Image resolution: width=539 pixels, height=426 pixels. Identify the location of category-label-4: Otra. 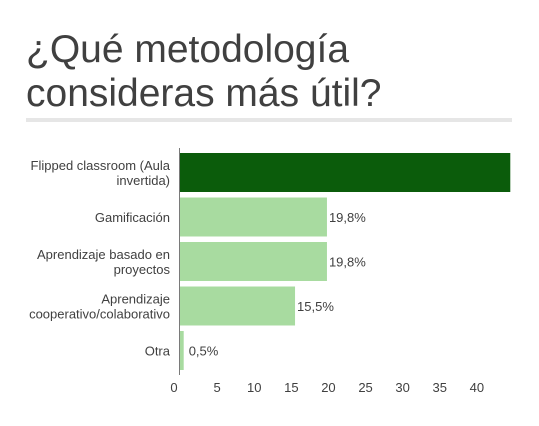
(158, 351).